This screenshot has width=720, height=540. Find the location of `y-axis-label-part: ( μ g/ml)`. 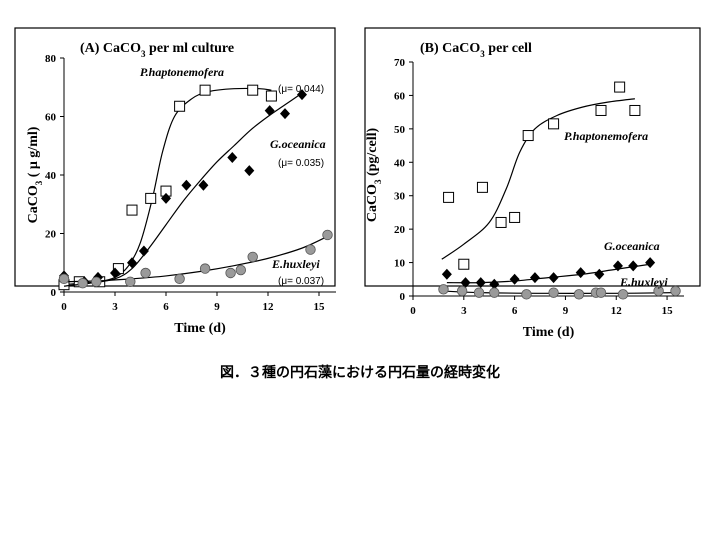

y-axis-label-part: ( μ g/ml) is located at coordinates (33, 153).